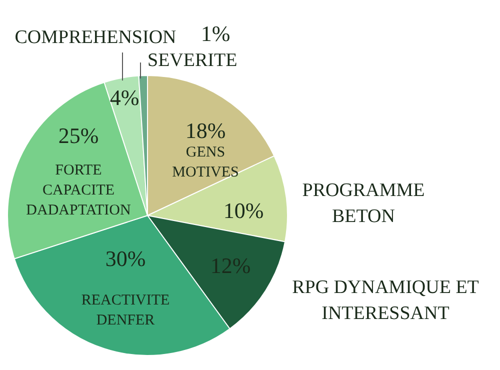 The image size is (500, 370). What do you see at coordinates (386, 300) in the screenshot?
I see `slice-label: RPG DYNAMIQUE ET INTERESSANT` at bounding box center [386, 300].